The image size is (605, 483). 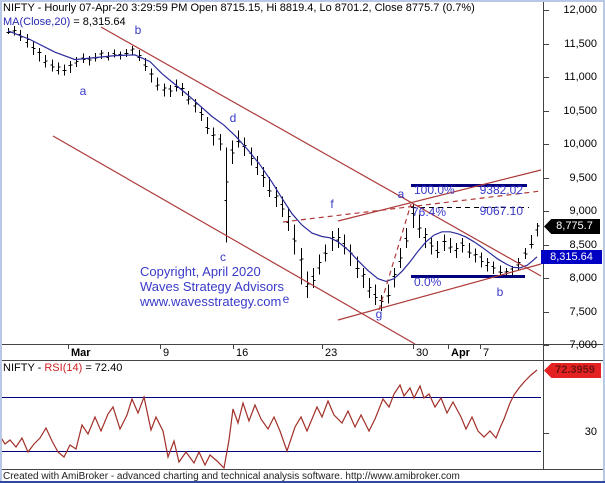 What do you see at coordinates (580, 76) in the screenshot?
I see `price-axis-label: 11,000` at bounding box center [580, 76].